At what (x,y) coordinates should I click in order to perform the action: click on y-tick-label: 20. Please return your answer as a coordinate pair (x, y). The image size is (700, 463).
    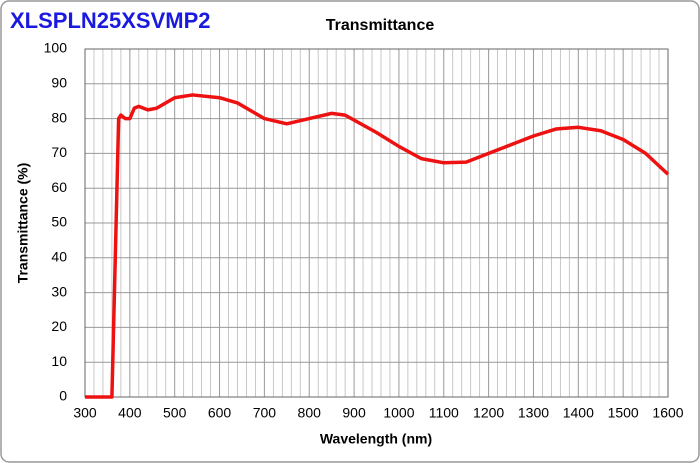
    Looking at the image, I should click on (59, 326).